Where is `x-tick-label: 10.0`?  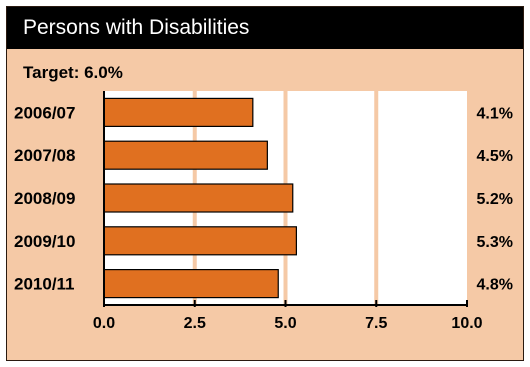 x-tick-label: 10.0 is located at coordinates (466, 323).